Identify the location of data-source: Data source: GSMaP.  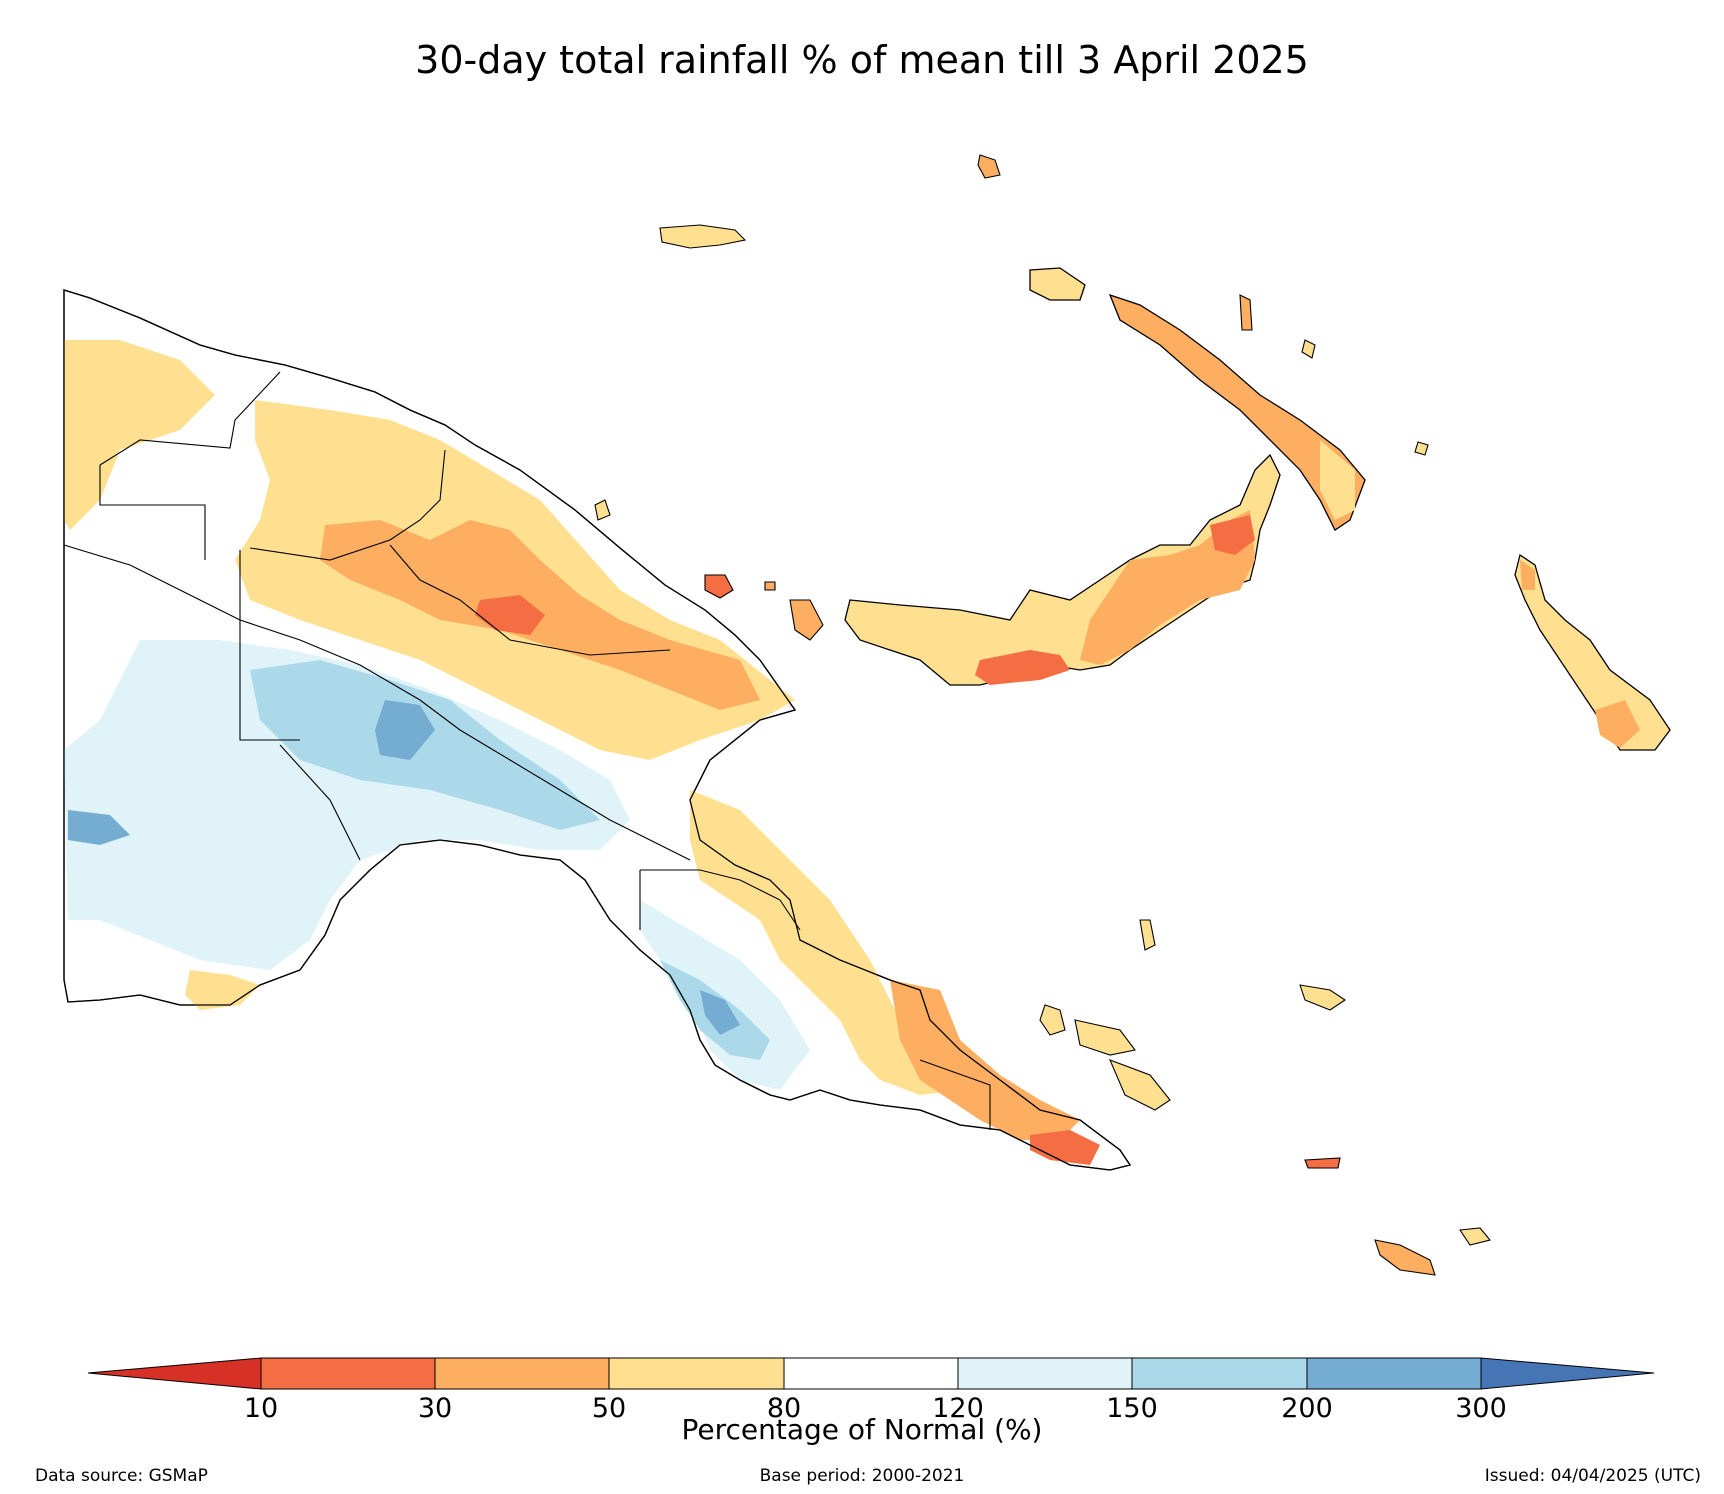
(121, 1476).